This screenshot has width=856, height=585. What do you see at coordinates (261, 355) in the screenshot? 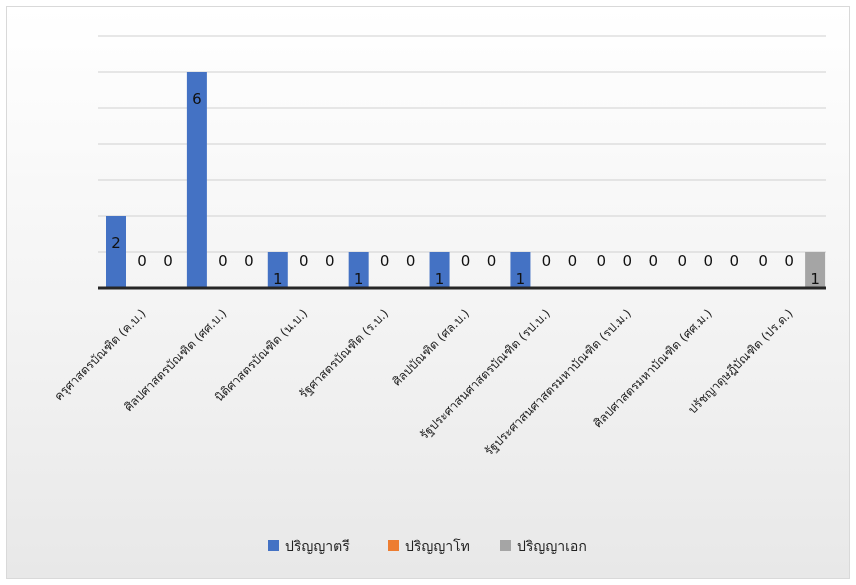
I see `category-label: นิติศาสตรบัณฑิต (น.บ.)` at bounding box center [261, 355].